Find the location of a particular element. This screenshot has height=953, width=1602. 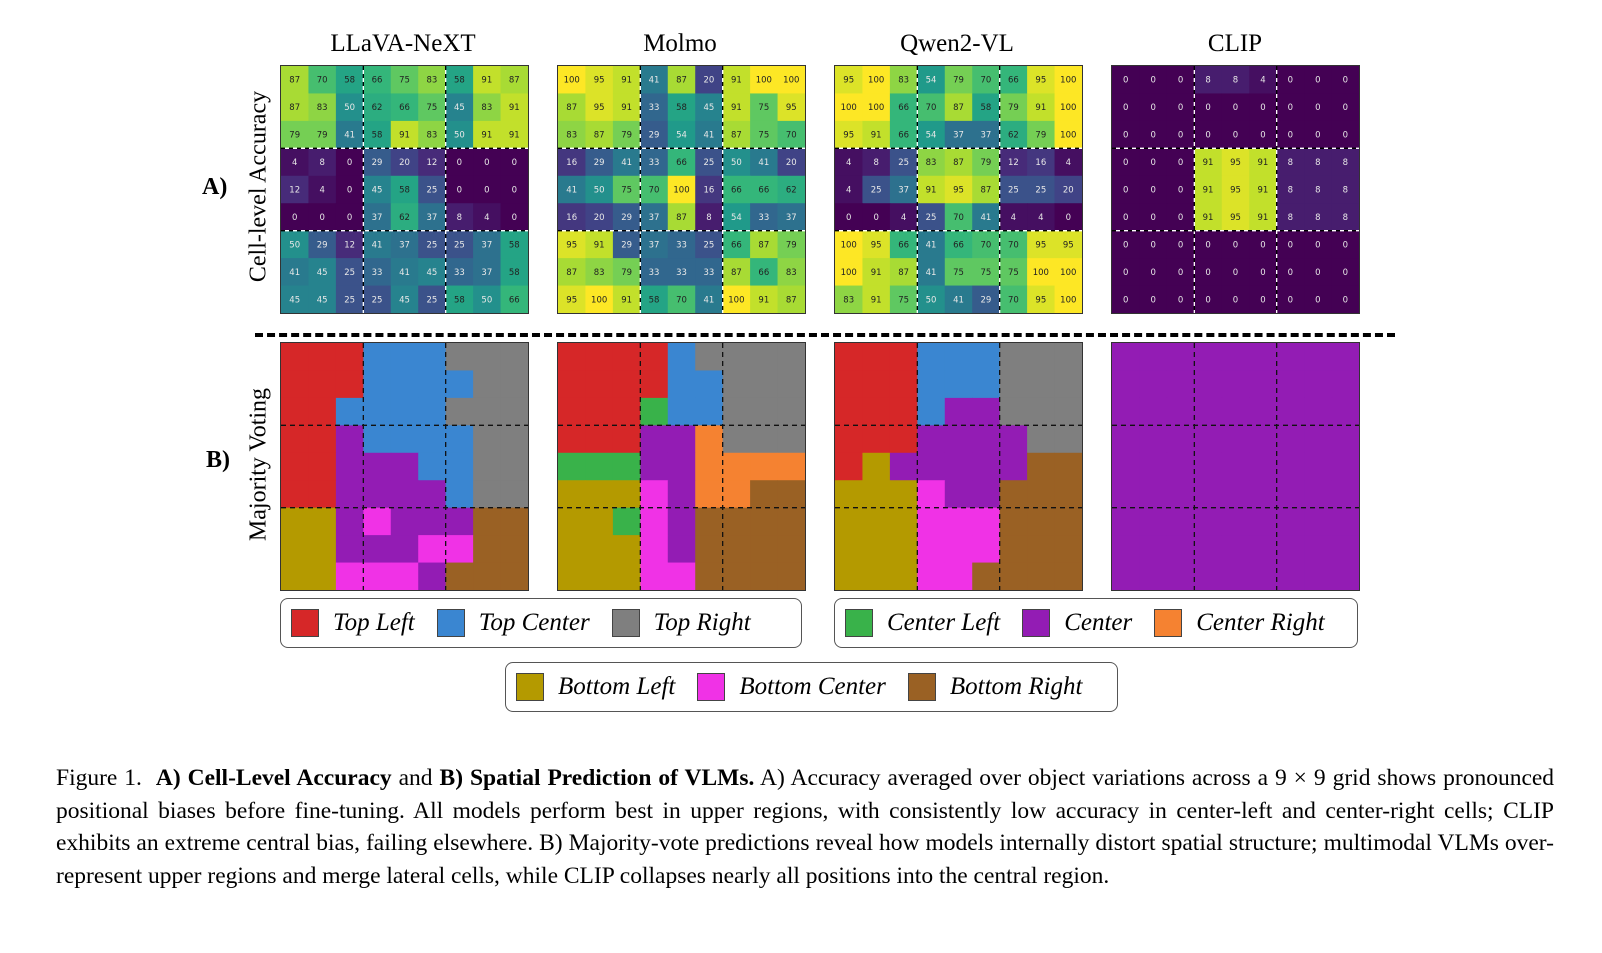

legend-label: Bottom Right is located at coordinates (1016, 686).